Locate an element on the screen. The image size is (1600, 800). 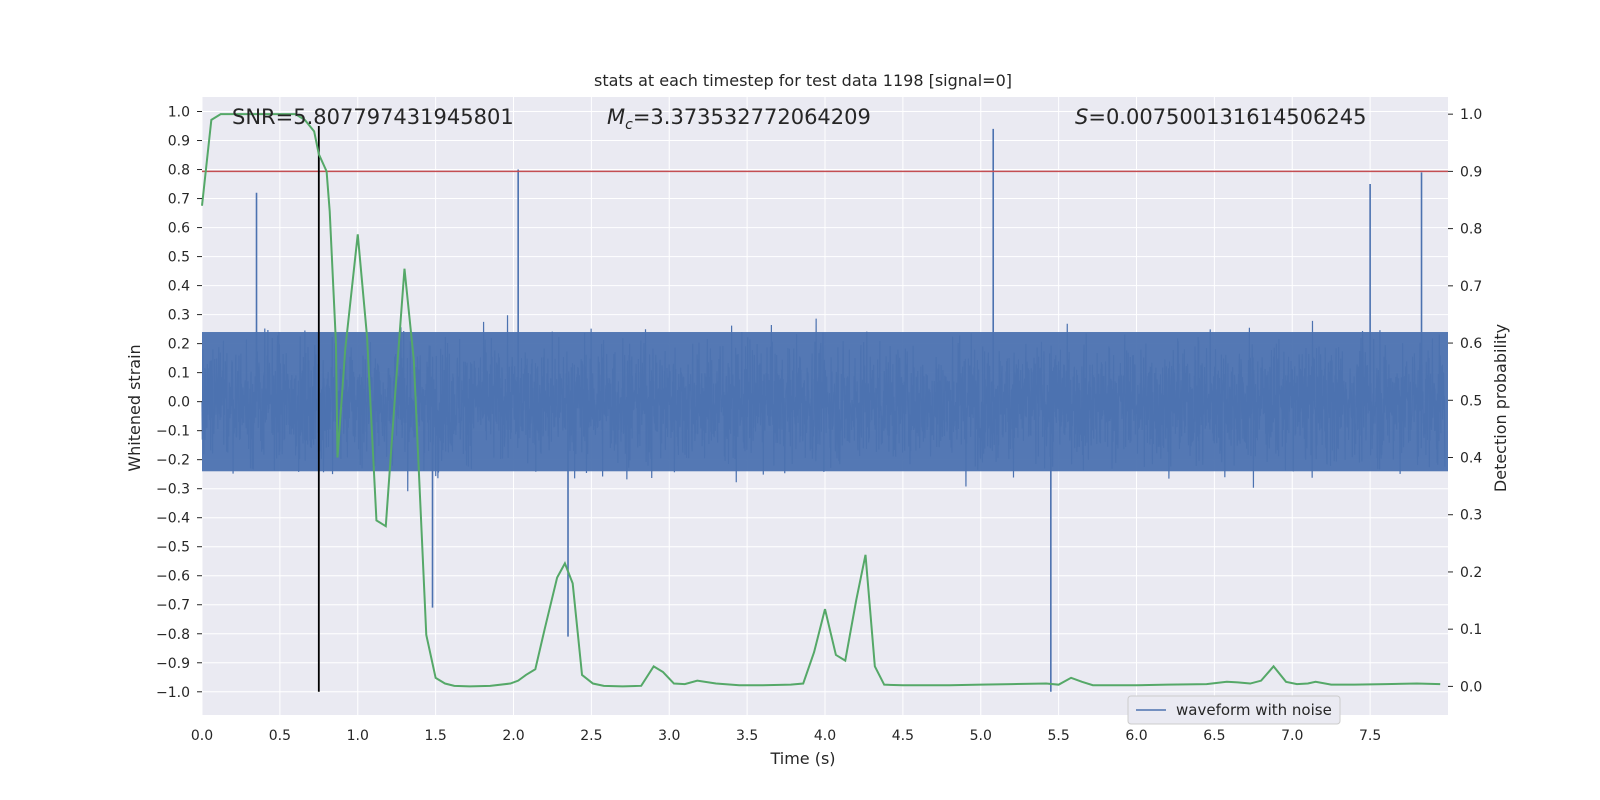
y-axis-label-right: Detection probability is located at coordinates (1500, 408).